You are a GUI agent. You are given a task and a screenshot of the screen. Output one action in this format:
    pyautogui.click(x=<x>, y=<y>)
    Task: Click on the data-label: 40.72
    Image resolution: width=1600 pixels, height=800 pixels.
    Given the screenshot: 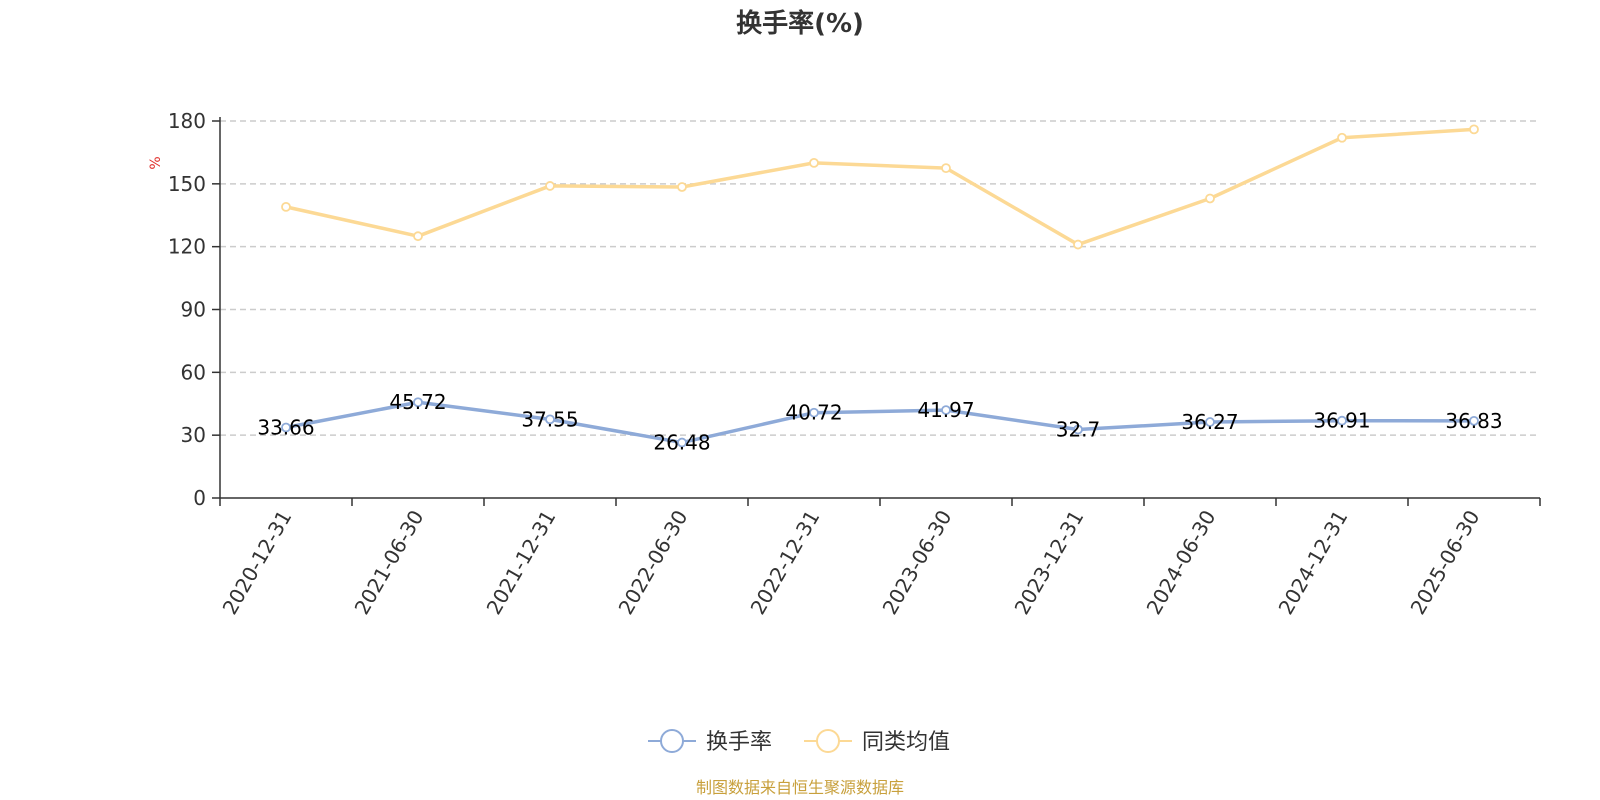 What is the action you would take?
    pyautogui.click(x=813, y=413)
    